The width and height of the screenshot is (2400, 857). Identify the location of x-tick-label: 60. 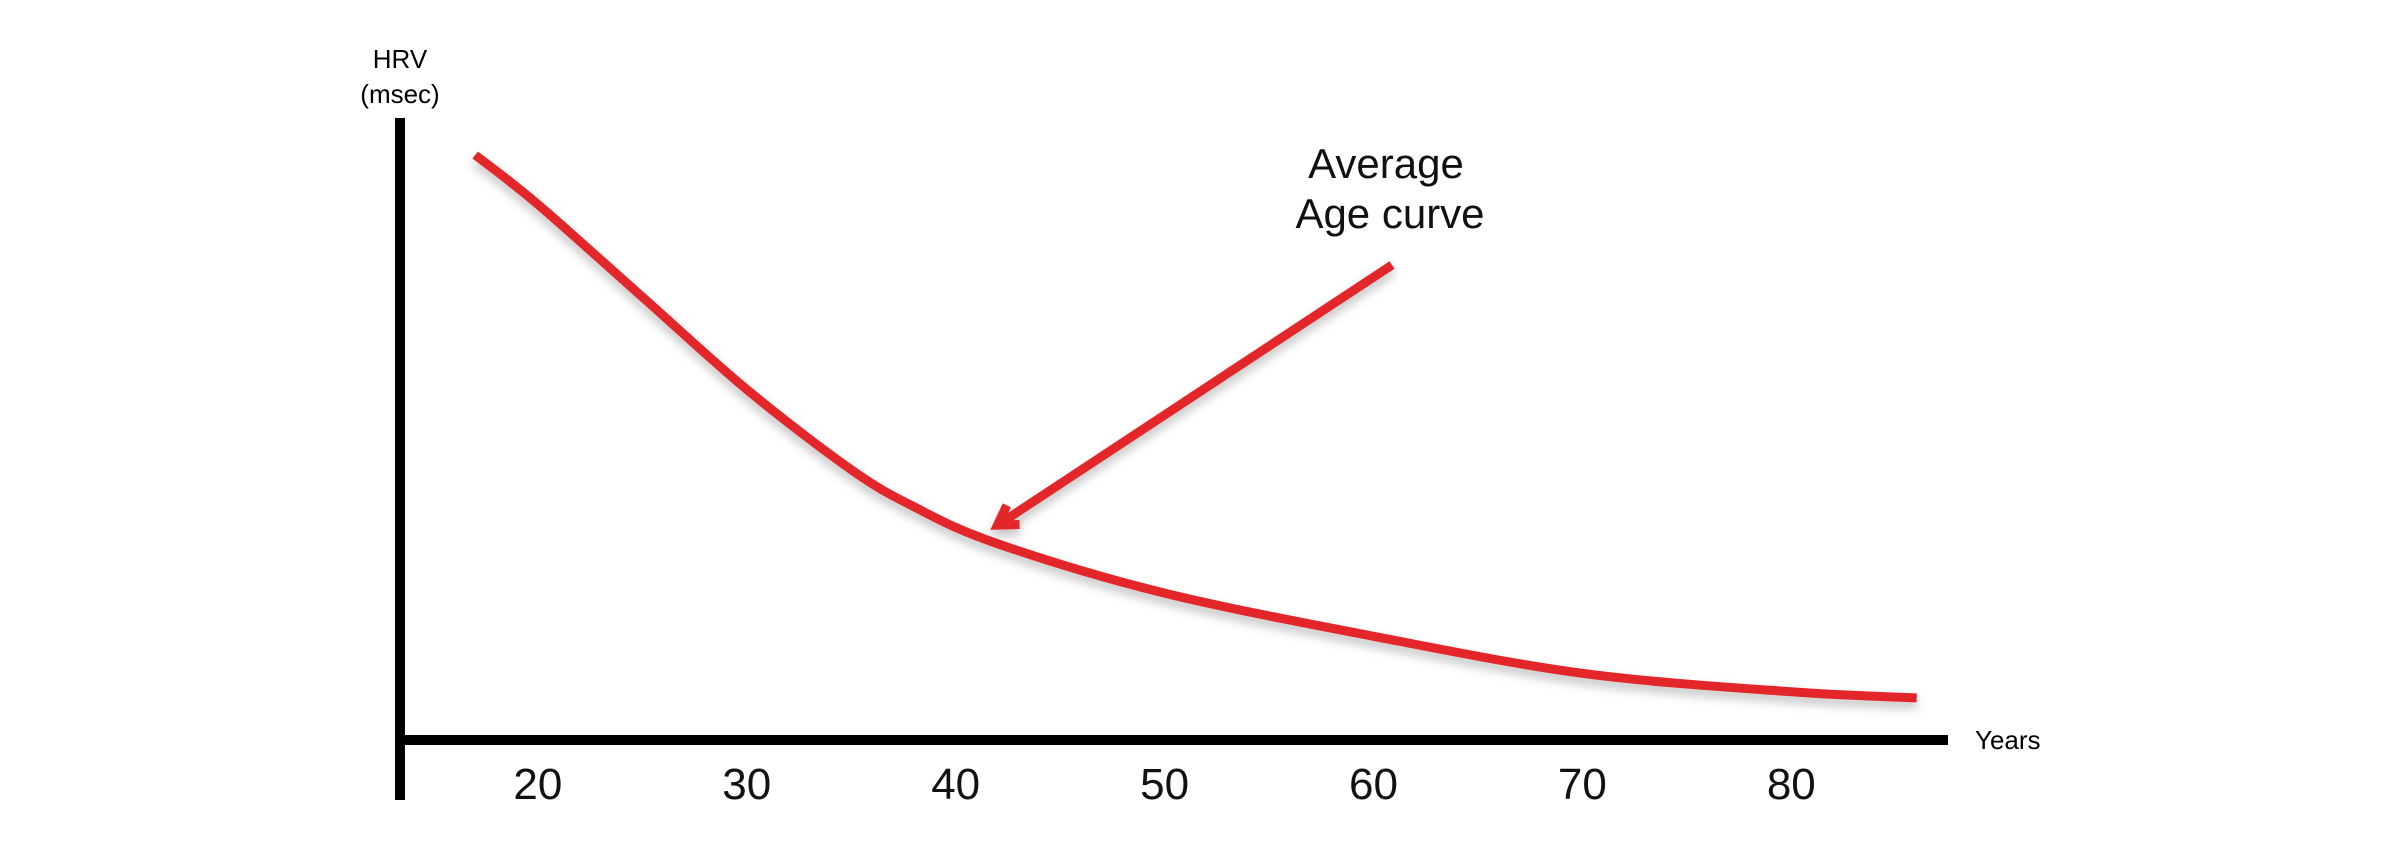
(1373, 784).